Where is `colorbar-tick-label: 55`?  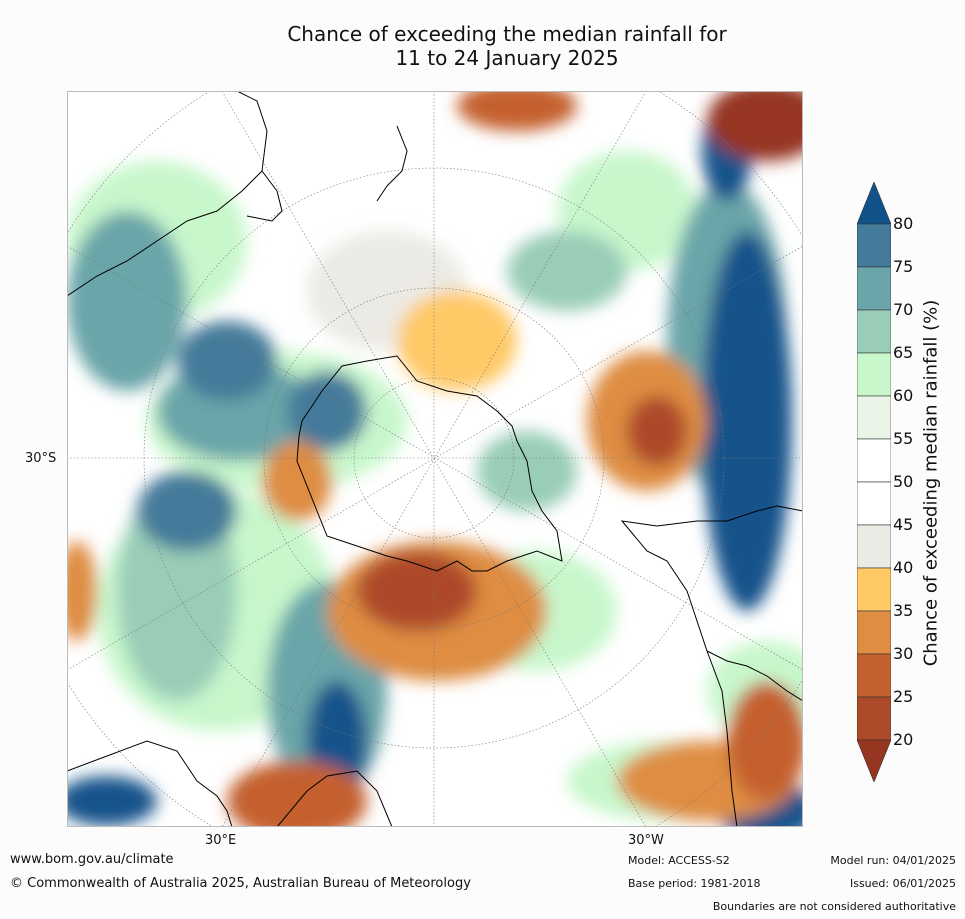
colorbar-tick-label: 55 is located at coordinates (903, 438).